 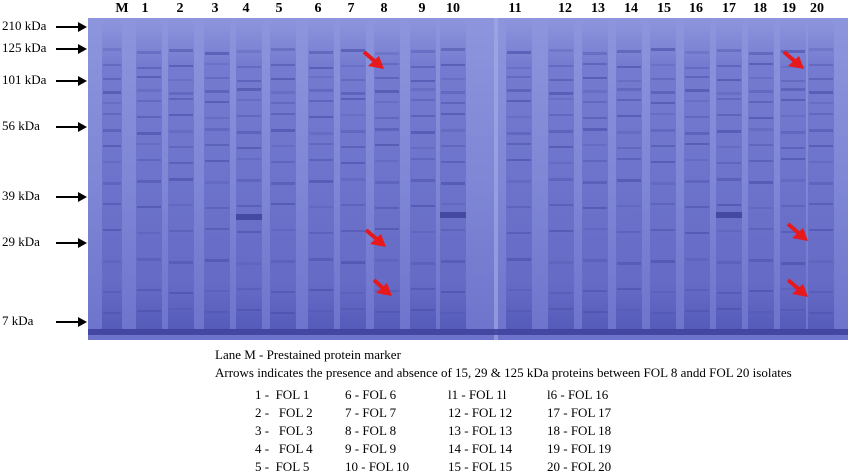 What do you see at coordinates (631, 8) in the screenshot?
I see `lane-label-14: 14` at bounding box center [631, 8].